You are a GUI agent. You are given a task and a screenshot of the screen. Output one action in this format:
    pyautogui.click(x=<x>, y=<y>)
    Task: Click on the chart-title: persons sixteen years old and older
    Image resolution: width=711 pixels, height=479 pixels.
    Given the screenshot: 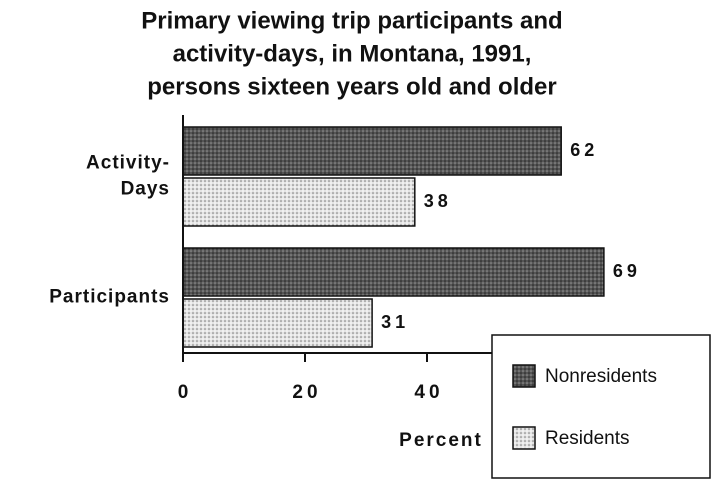 What is the action you would take?
    pyautogui.click(x=351, y=86)
    